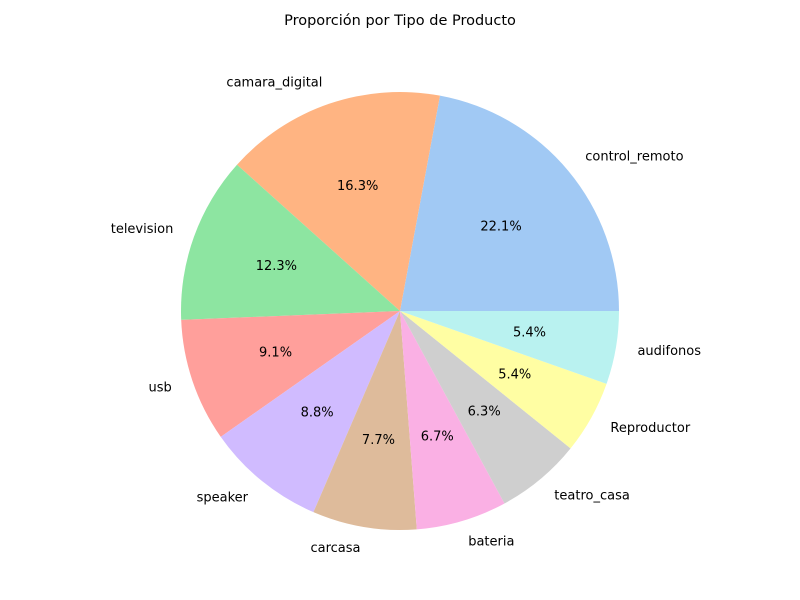  Describe the element at coordinates (529, 333) in the screenshot. I see `pct-label-audifonos: 5.4%` at that location.